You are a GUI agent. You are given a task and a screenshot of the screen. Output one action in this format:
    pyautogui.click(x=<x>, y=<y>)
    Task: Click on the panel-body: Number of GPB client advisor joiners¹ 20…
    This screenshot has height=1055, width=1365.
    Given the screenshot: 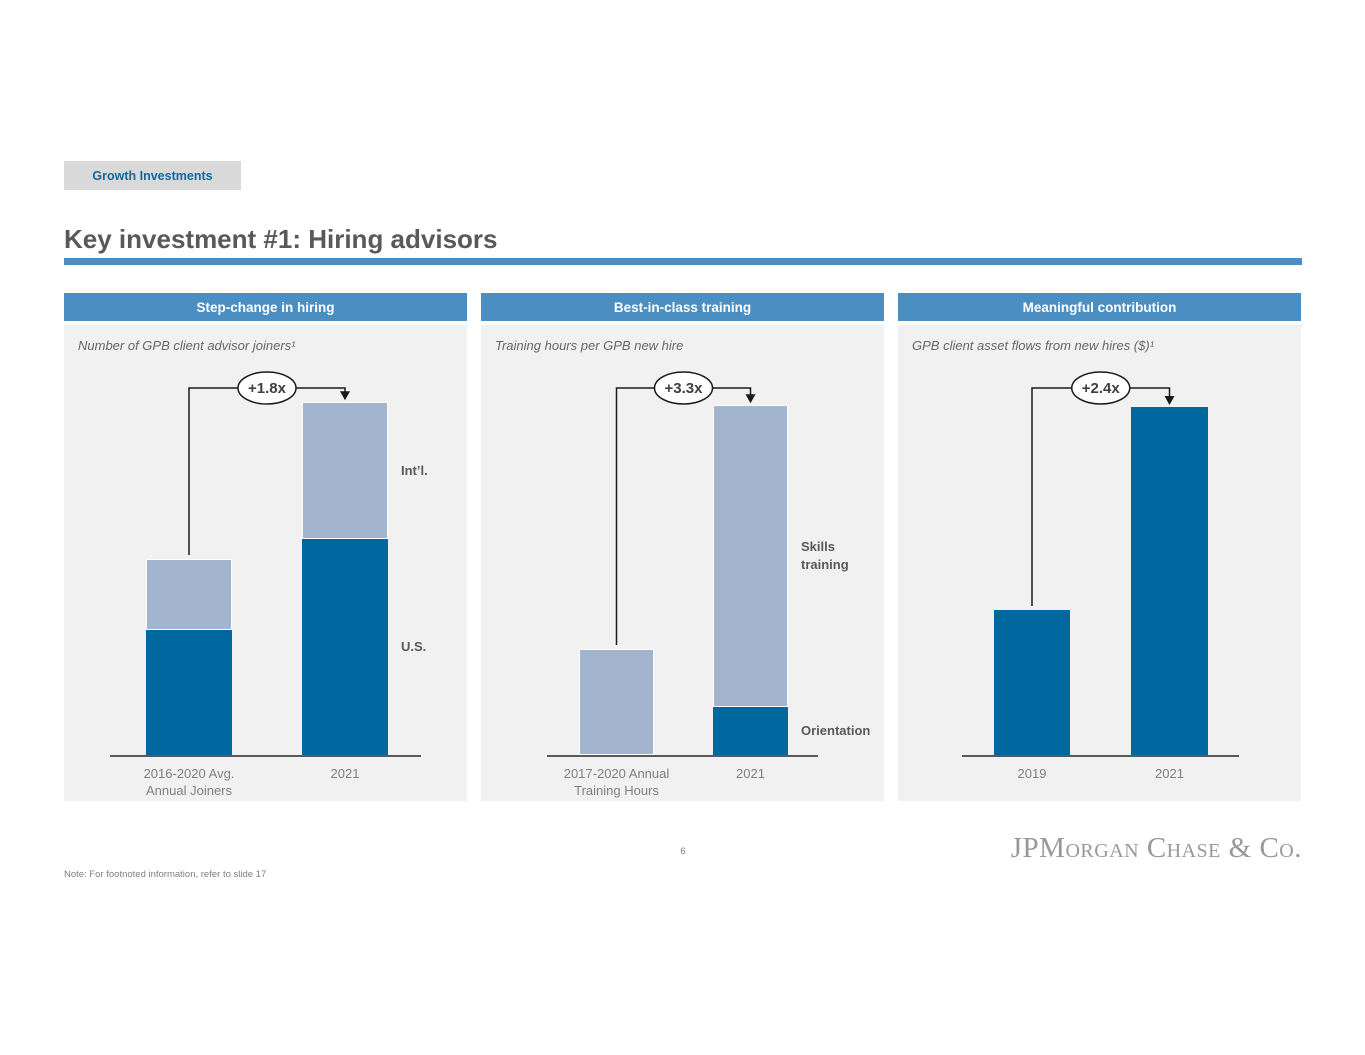 What is the action you would take?
    pyautogui.click(x=265, y=563)
    